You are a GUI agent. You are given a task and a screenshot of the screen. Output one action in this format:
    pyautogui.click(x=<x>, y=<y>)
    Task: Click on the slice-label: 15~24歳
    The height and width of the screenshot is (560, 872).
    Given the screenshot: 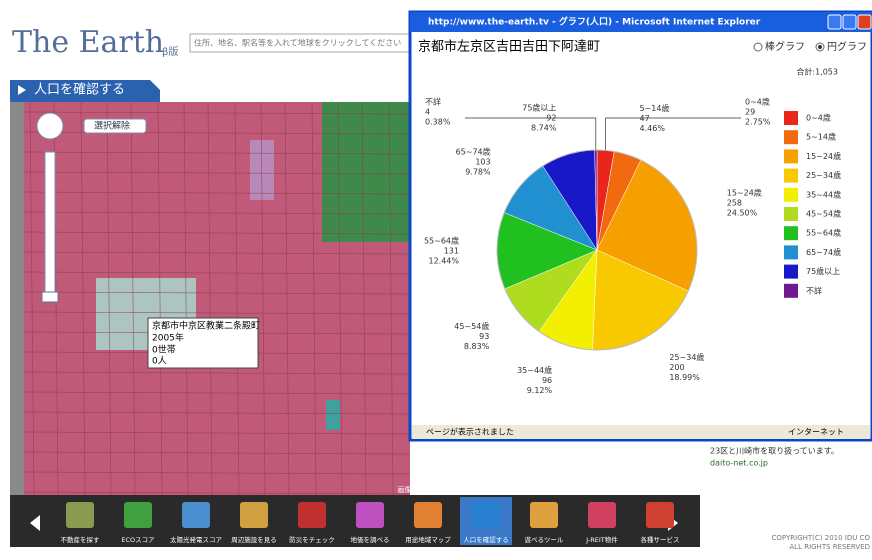 What is the action you would take?
    pyautogui.click(x=744, y=192)
    